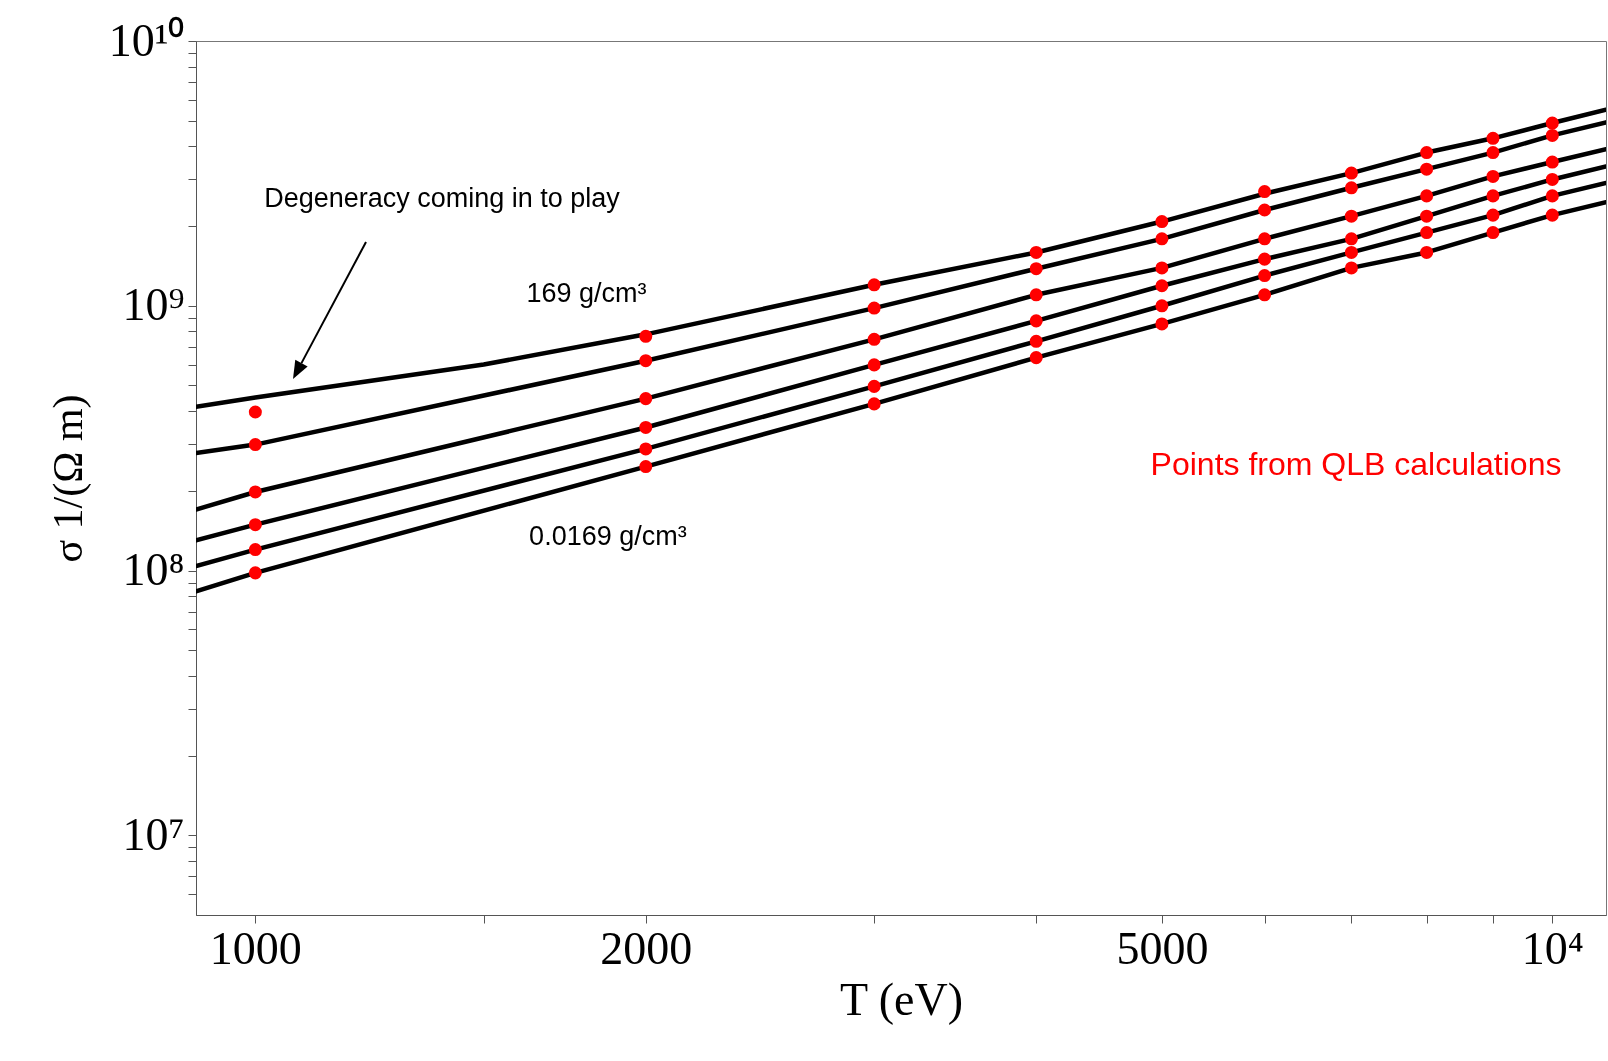 The image size is (1608, 1061). Describe the element at coordinates (153, 834) in the screenshot. I see `y-tick-label: 10⁷` at that location.